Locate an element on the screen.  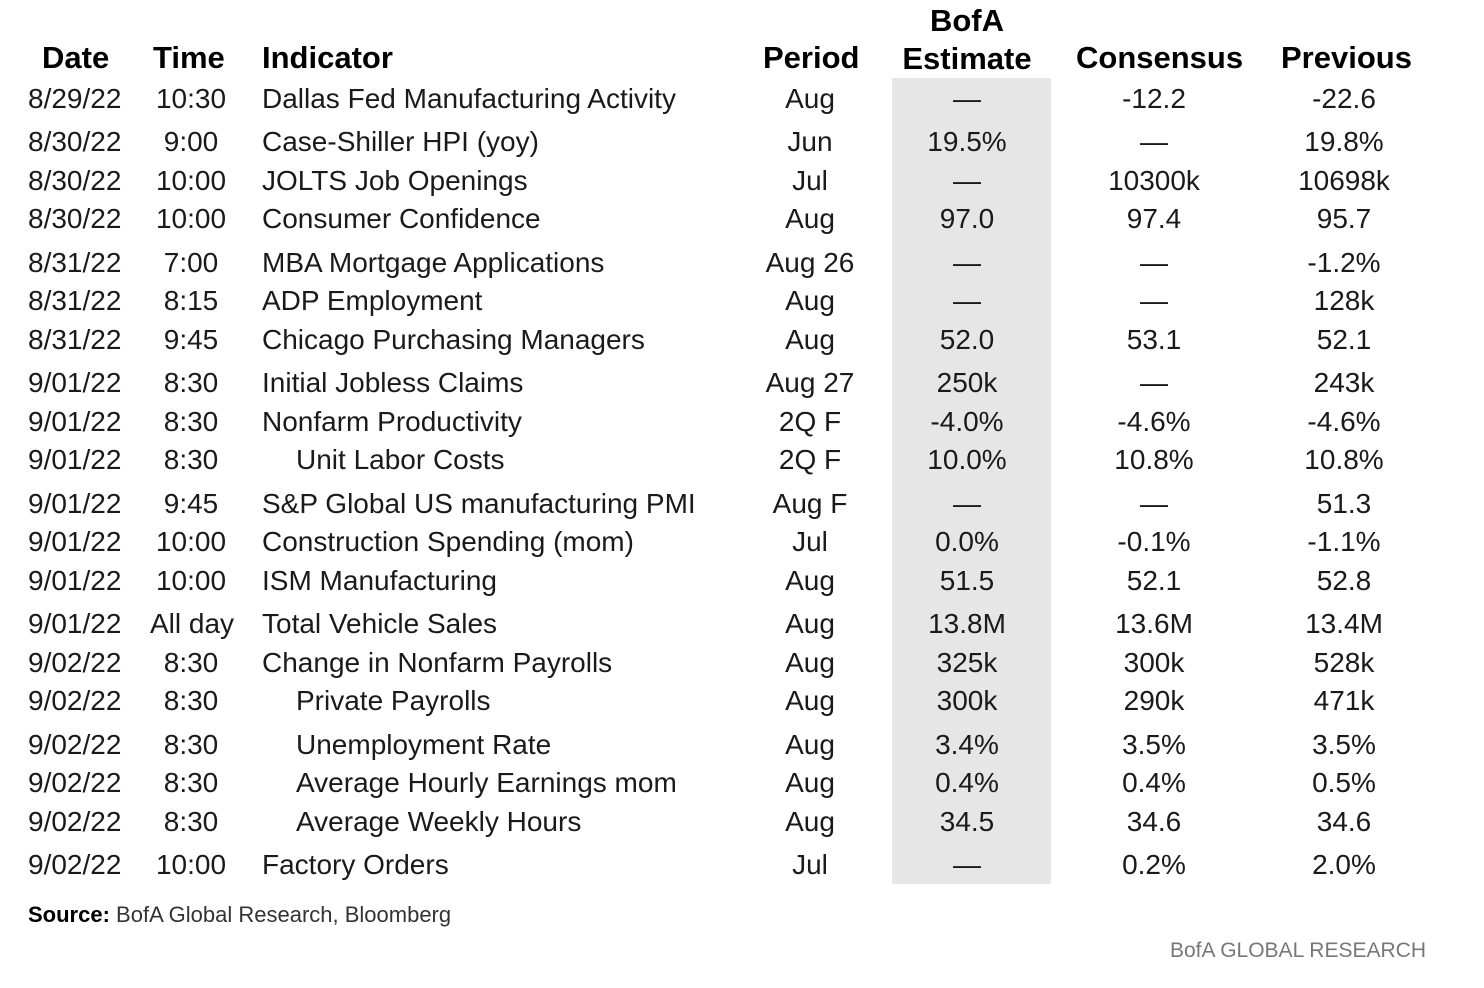
row-indicator: Initial Jobless Claims is located at coordinates (393, 382).